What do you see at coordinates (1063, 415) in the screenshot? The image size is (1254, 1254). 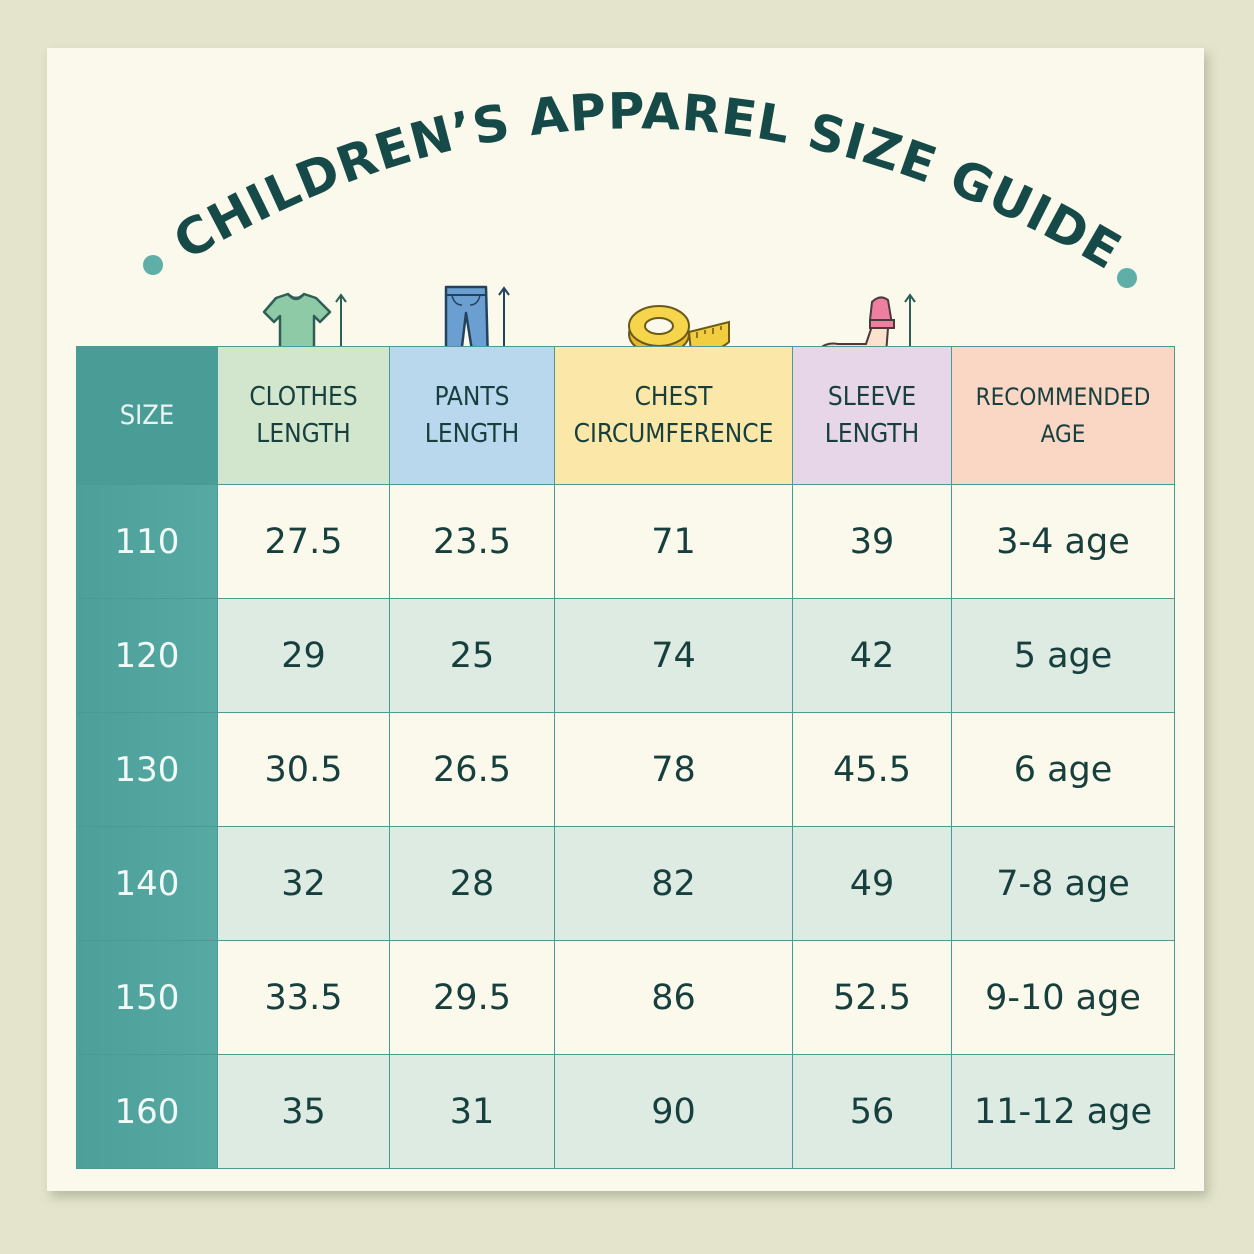 I see `header-recommended-age: RECOMMENDED AGE` at bounding box center [1063, 415].